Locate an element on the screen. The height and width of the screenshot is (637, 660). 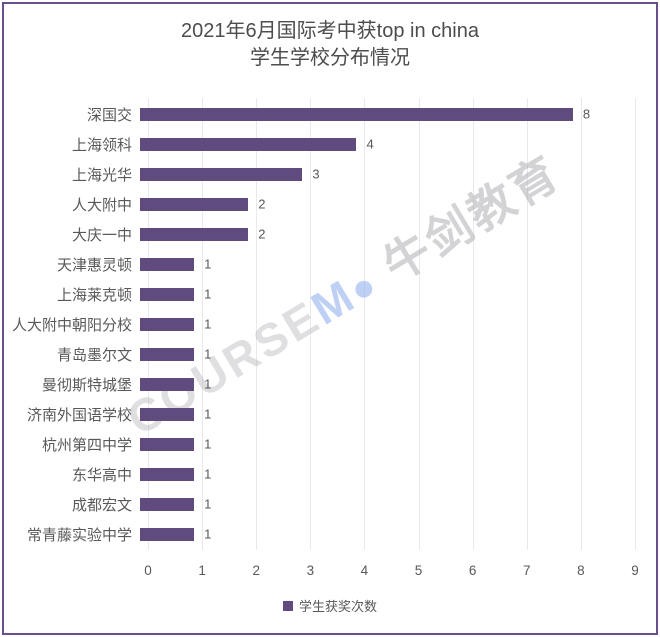
bar-row: 天津惠灵顿 1 is located at coordinates (330, 264).